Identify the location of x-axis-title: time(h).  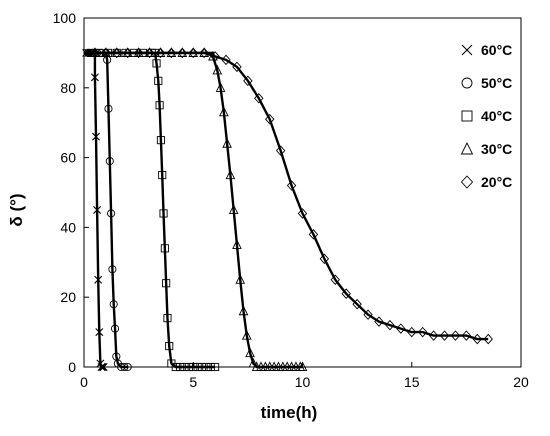
(289, 412).